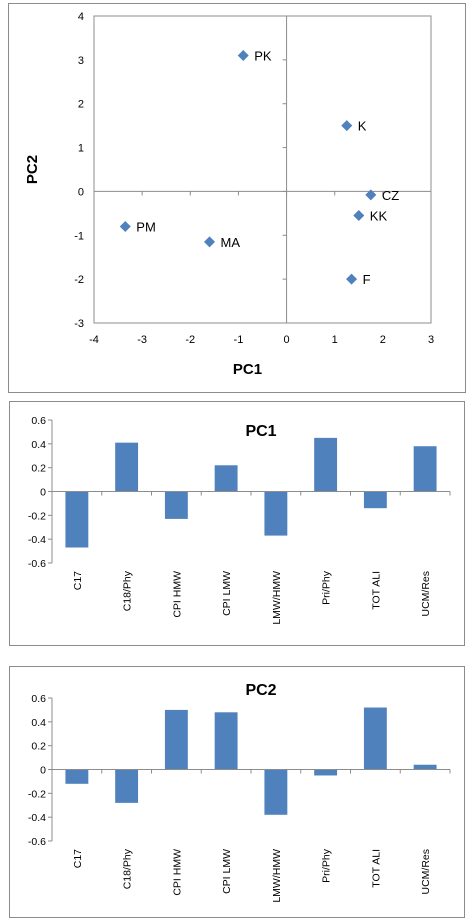 The height and width of the screenshot is (921, 474). I want to click on data-point-label: MA, so click(231, 242).